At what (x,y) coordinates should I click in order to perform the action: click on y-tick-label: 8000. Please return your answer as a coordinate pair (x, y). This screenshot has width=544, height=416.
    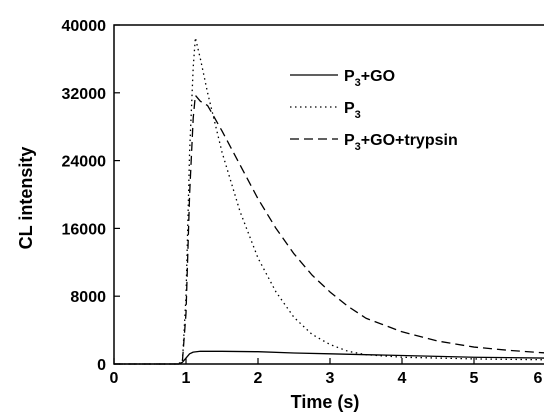
    Looking at the image, I should click on (88, 297).